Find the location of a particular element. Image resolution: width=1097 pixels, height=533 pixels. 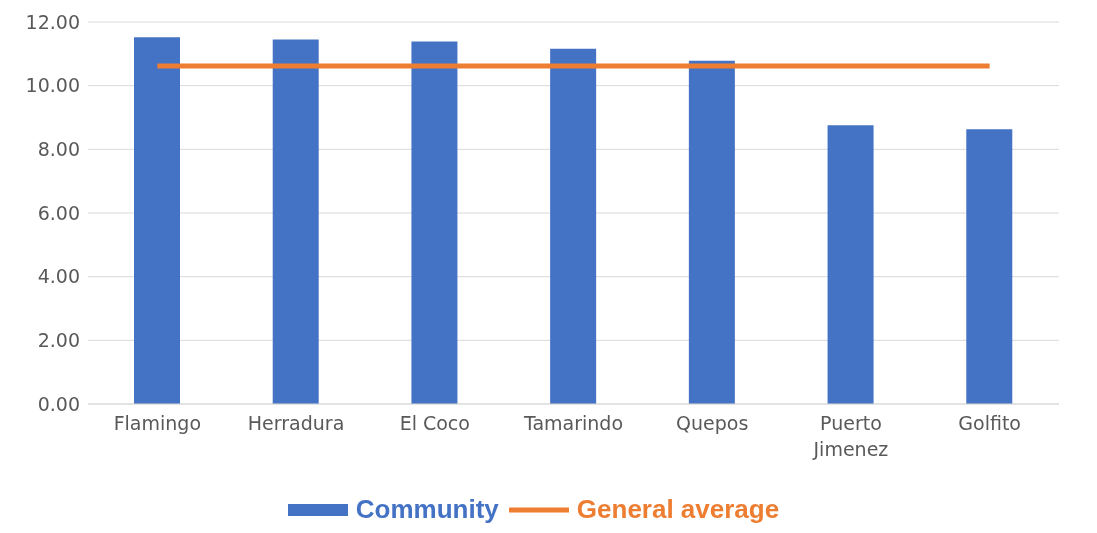

x-tick-label: Puerto Jimenez is located at coordinates (850, 436).